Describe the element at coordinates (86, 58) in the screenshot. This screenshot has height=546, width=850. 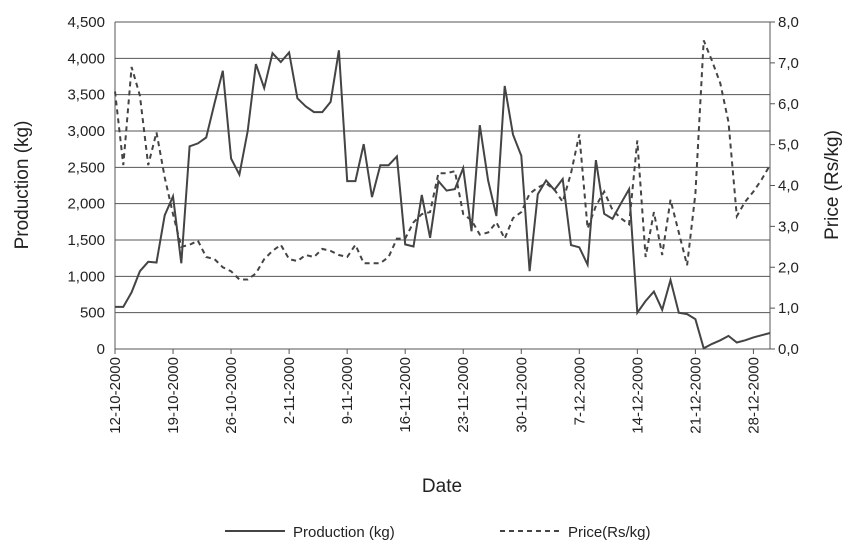
I see `y-tick-label: 4,000` at that location.